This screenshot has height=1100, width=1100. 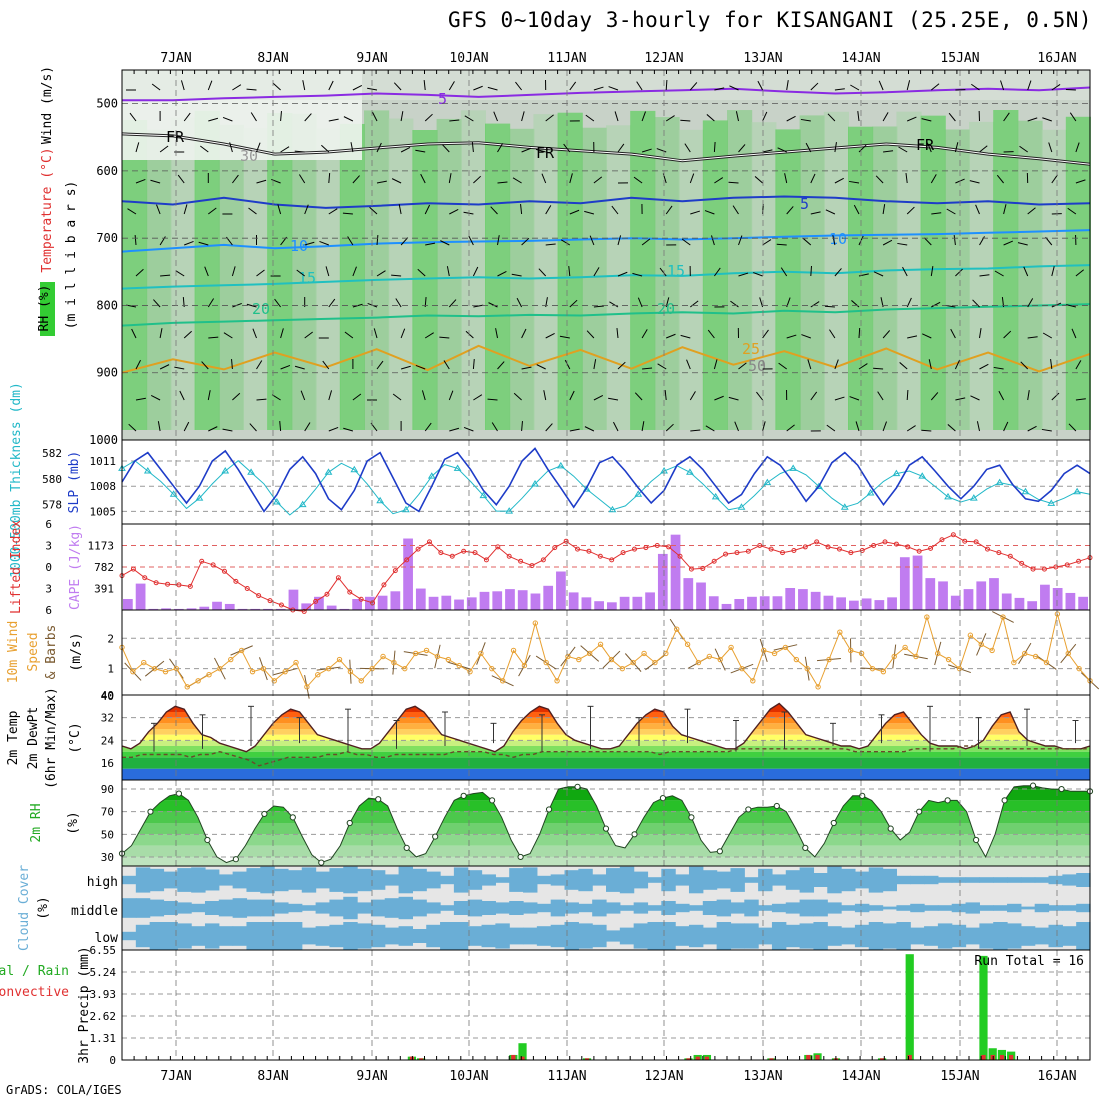 I want to click on precip-total-bar, so click(x=992, y=1054).